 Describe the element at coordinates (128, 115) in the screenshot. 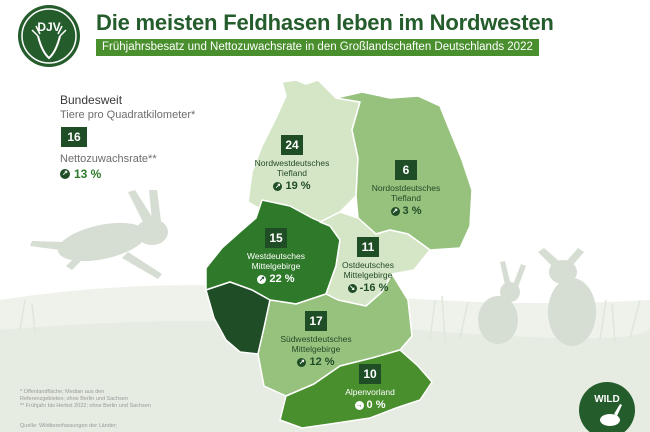

I see `density-label: Tiere pro Quadratkilometer*` at that location.